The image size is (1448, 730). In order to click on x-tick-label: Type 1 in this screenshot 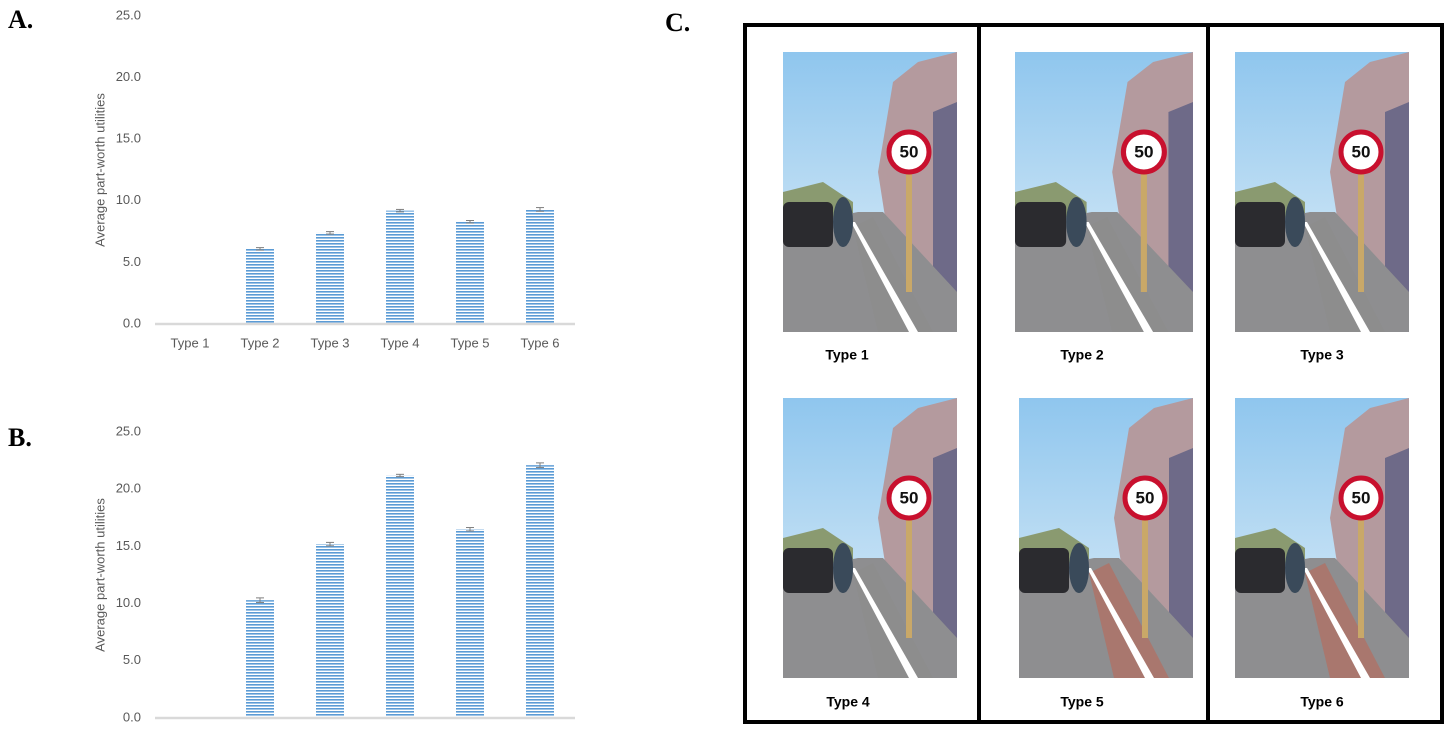, I will do `click(189, 342)`.